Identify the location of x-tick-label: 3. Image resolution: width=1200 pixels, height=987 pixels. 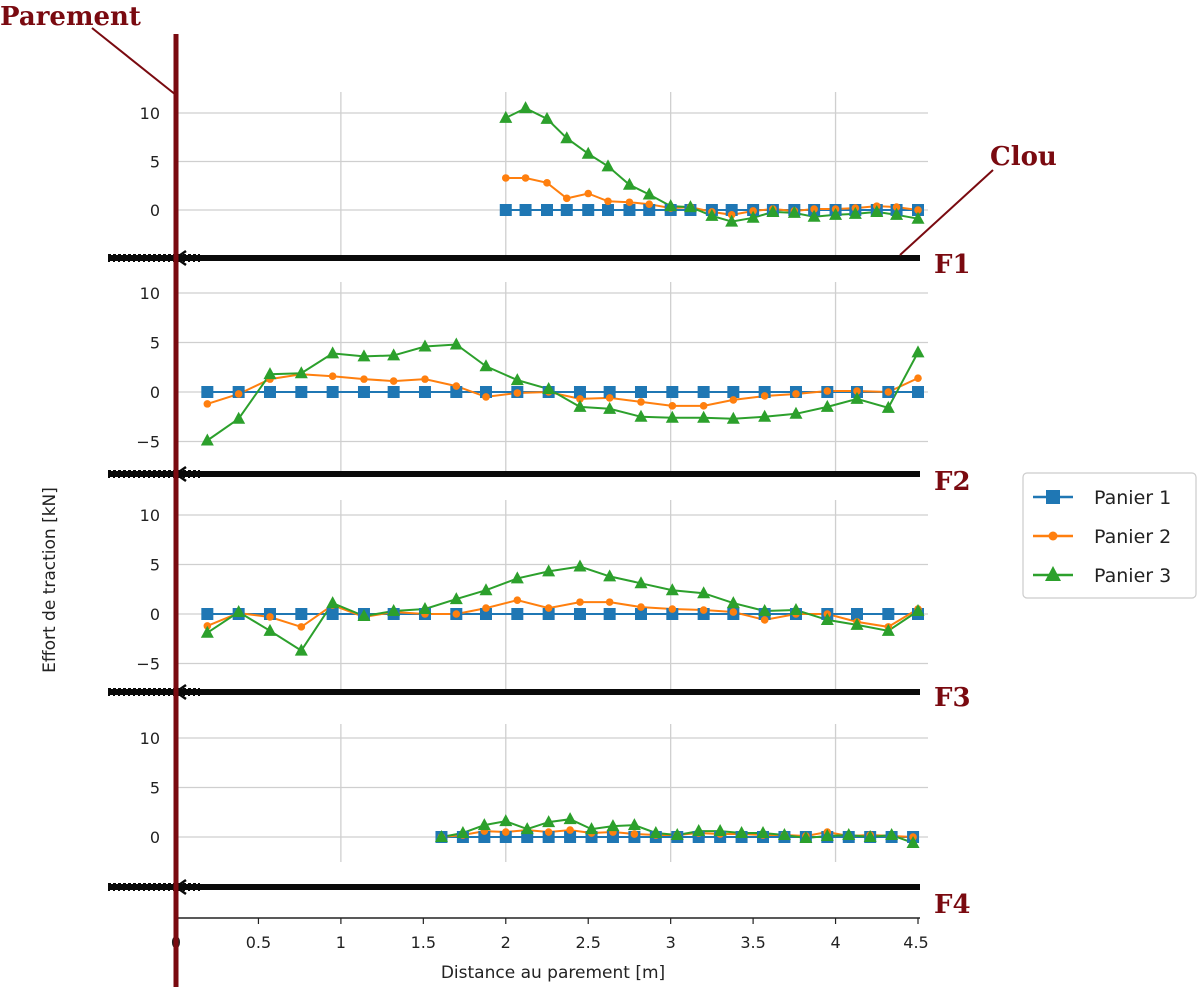
(671, 942).